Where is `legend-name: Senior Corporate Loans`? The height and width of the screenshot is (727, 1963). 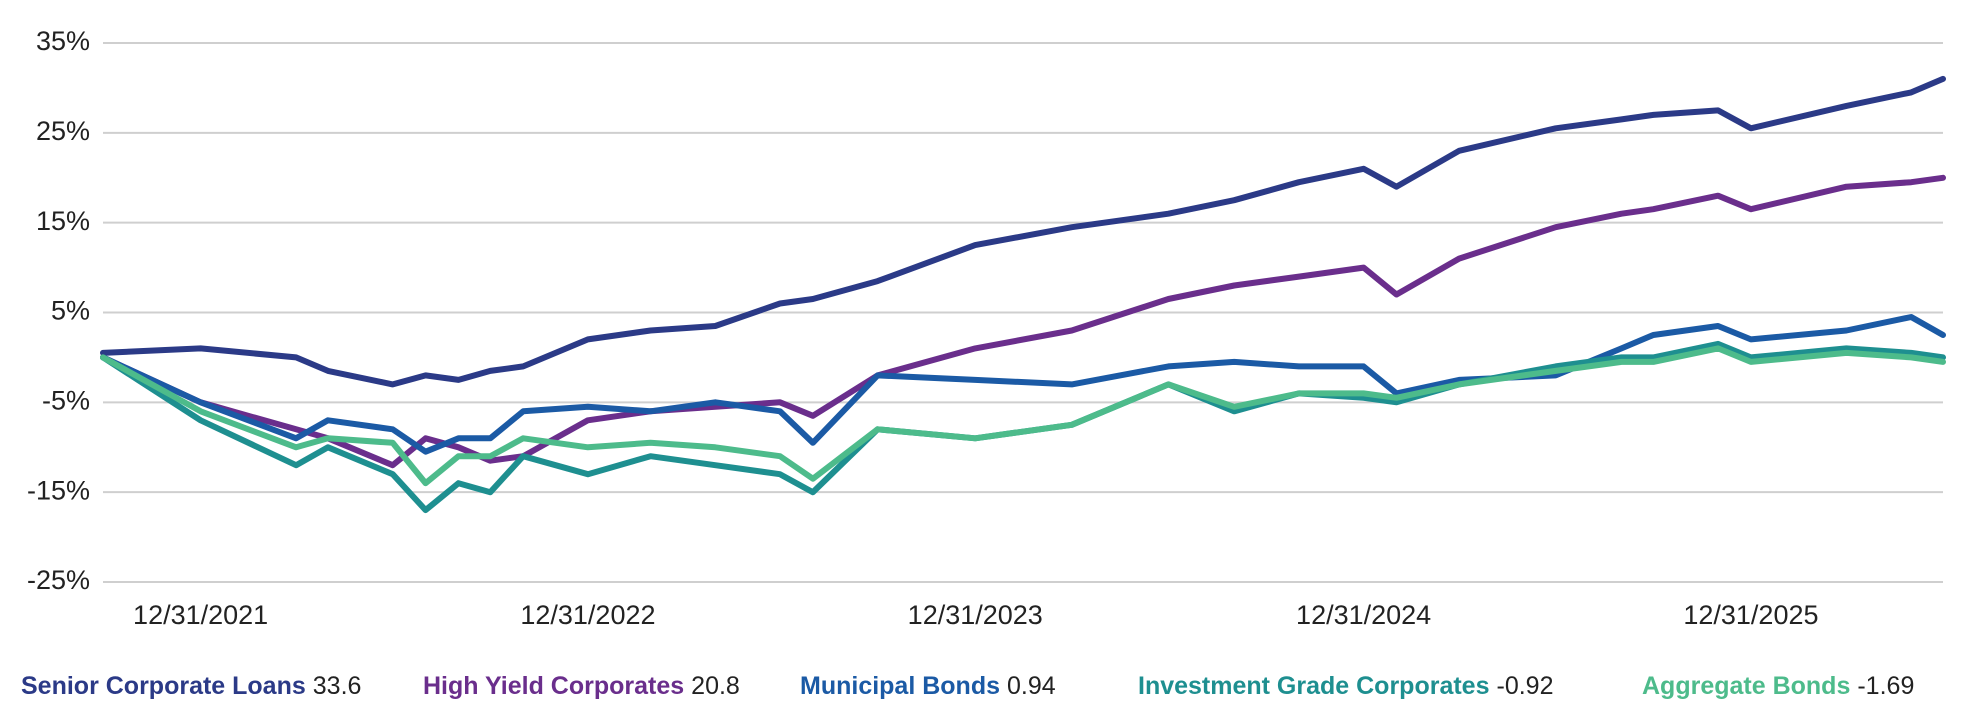 legend-name: Senior Corporate Loans is located at coordinates (163, 686).